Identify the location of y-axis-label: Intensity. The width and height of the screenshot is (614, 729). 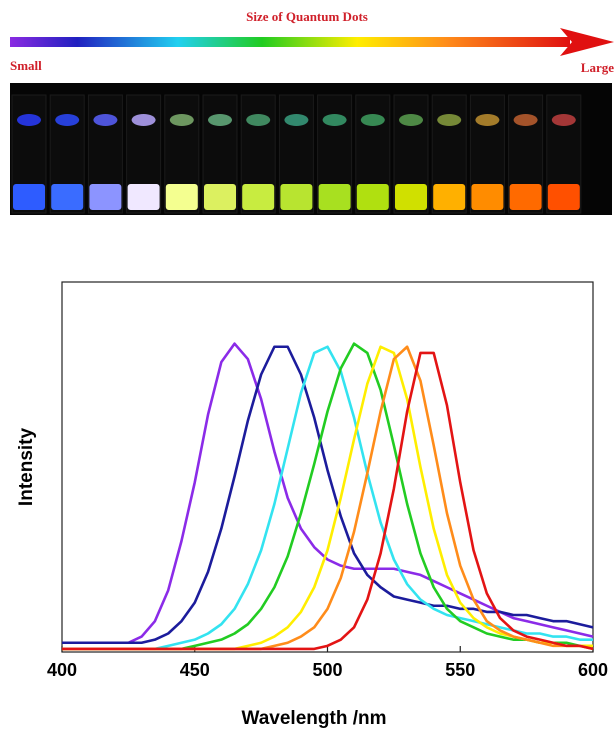
(26, 467).